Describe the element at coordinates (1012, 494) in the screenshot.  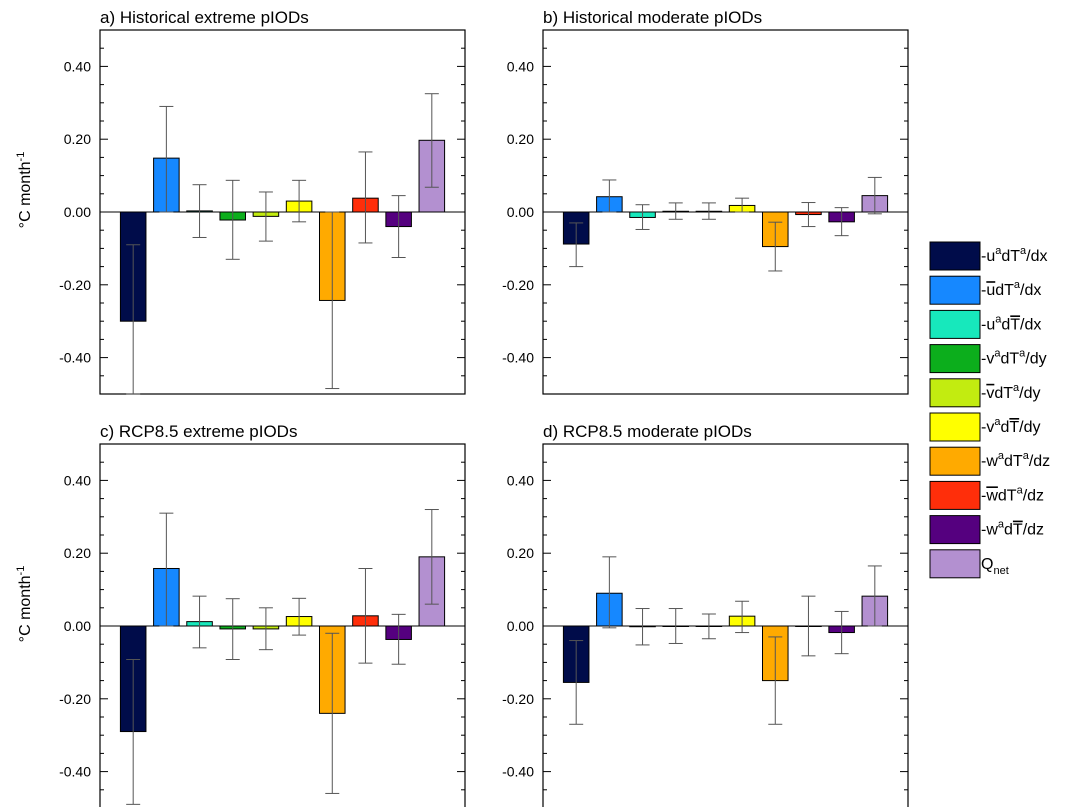
I see `legend-label: -wdTa/dz` at that location.